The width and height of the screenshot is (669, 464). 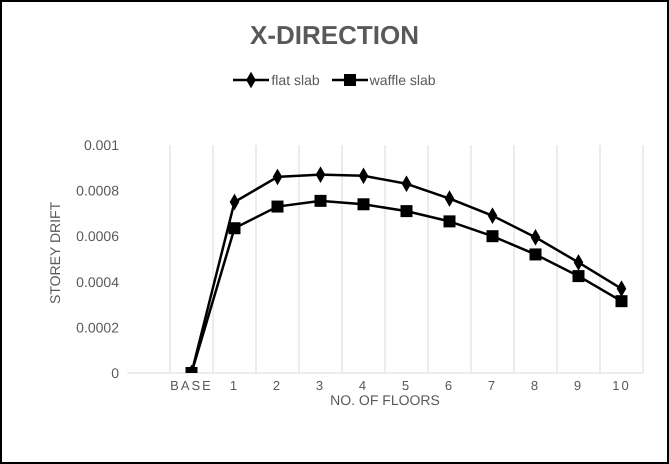 What do you see at coordinates (363, 386) in the screenshot?
I see `x-tick-label: 4` at bounding box center [363, 386].